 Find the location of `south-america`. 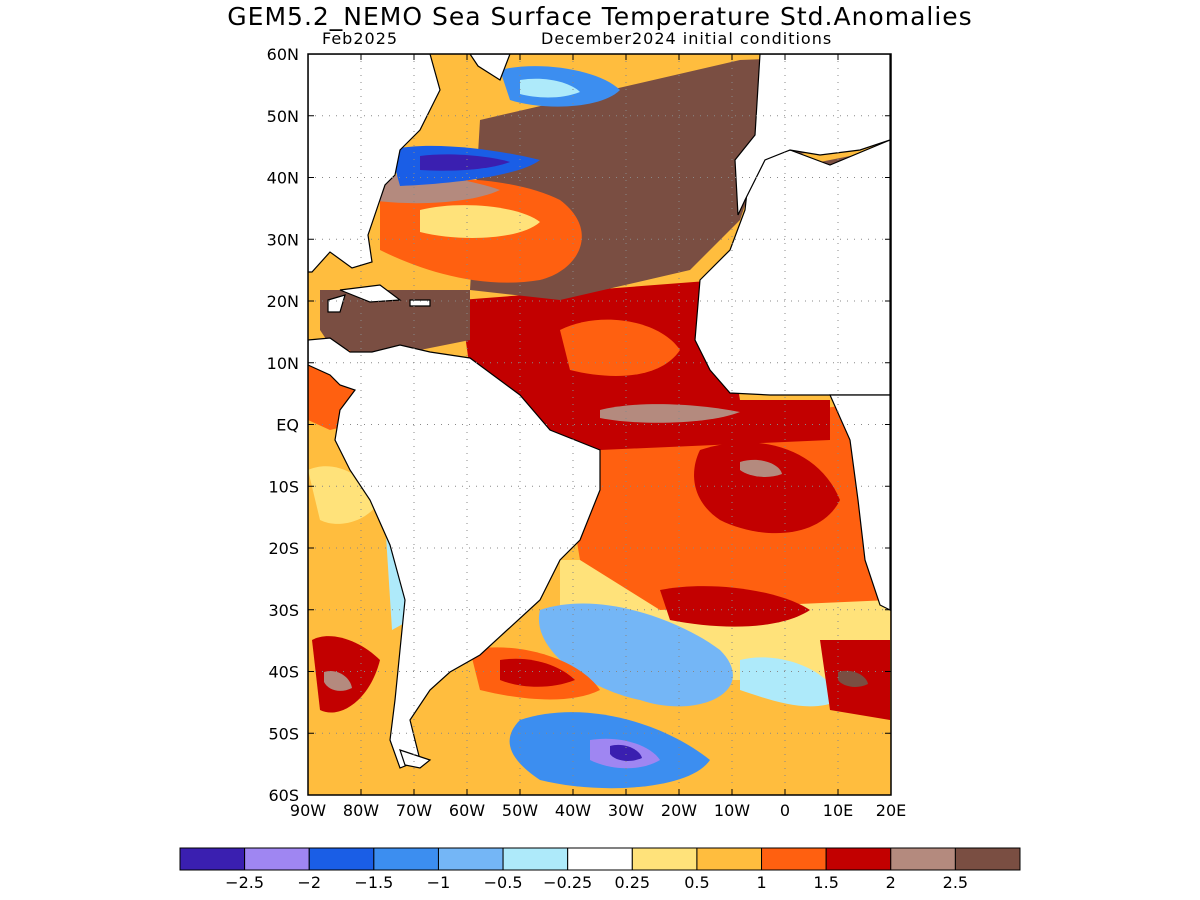

south-america is located at coordinates (454, 553).